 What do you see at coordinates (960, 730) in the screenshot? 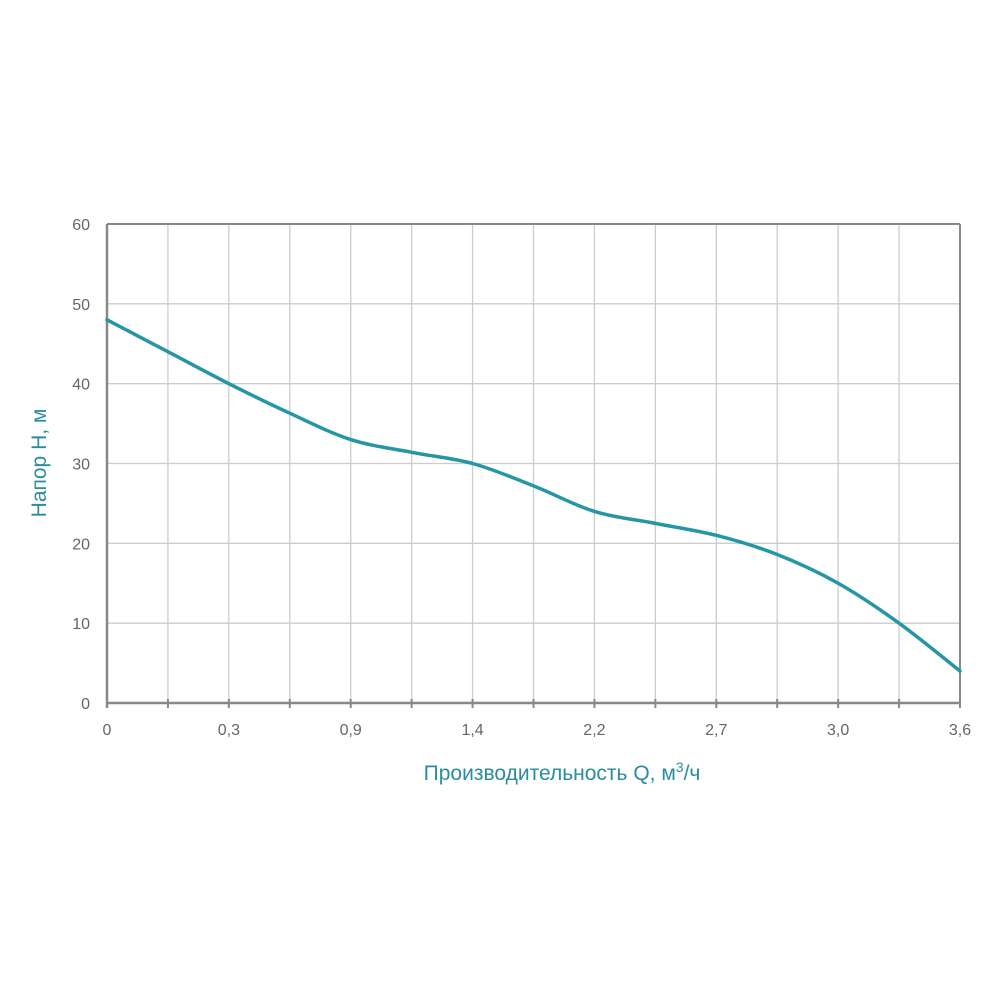
I see `x-tick-label: 3,6` at bounding box center [960, 730].